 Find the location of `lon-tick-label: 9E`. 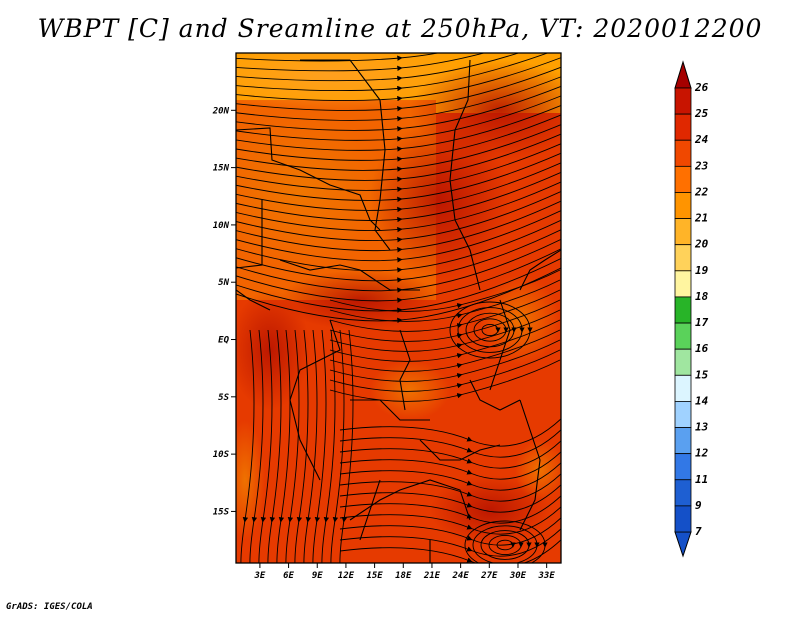

lon-tick-label: 9E is located at coordinates (317, 576).